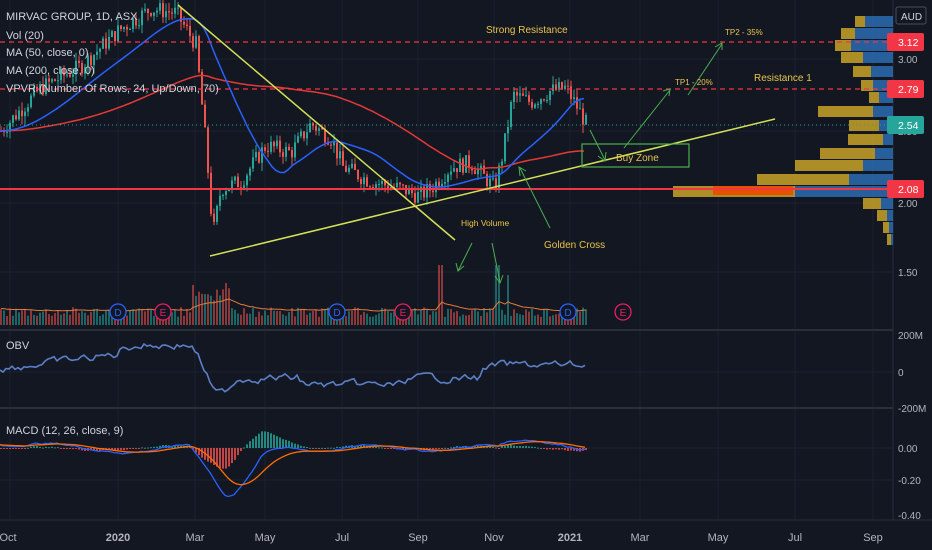  Describe the element at coordinates (25, 36) in the screenshot. I see `indicator-volume: Vol (20)` at that location.